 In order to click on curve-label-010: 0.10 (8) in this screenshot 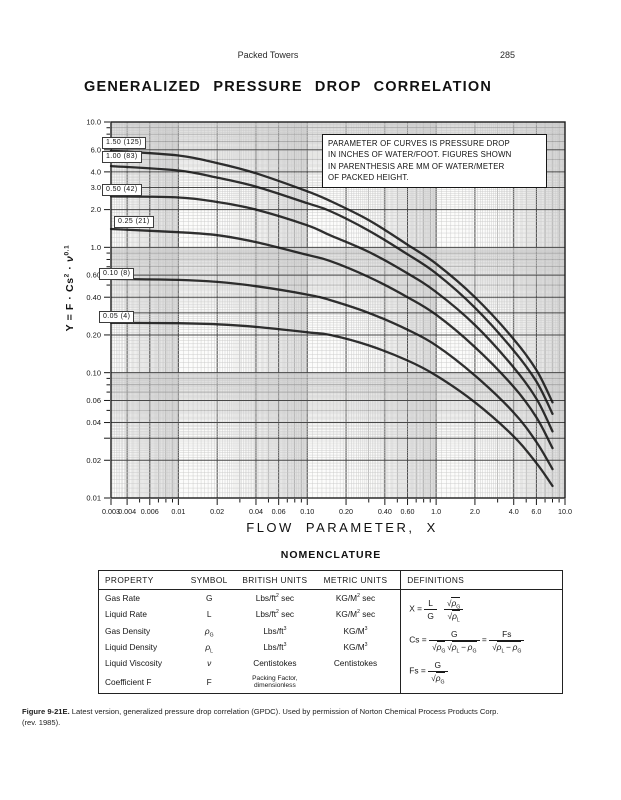, I will do `click(117, 274)`.